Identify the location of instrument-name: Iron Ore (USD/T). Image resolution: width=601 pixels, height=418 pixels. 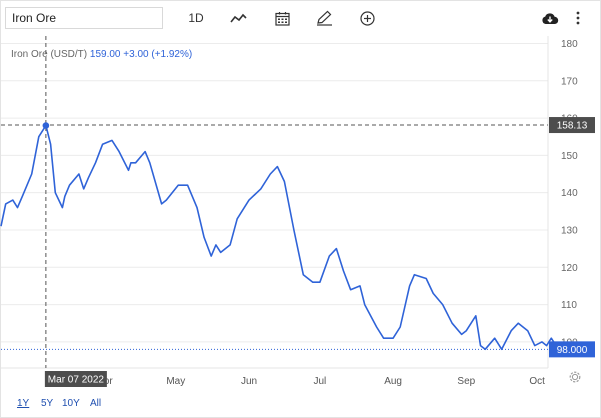
(49, 54).